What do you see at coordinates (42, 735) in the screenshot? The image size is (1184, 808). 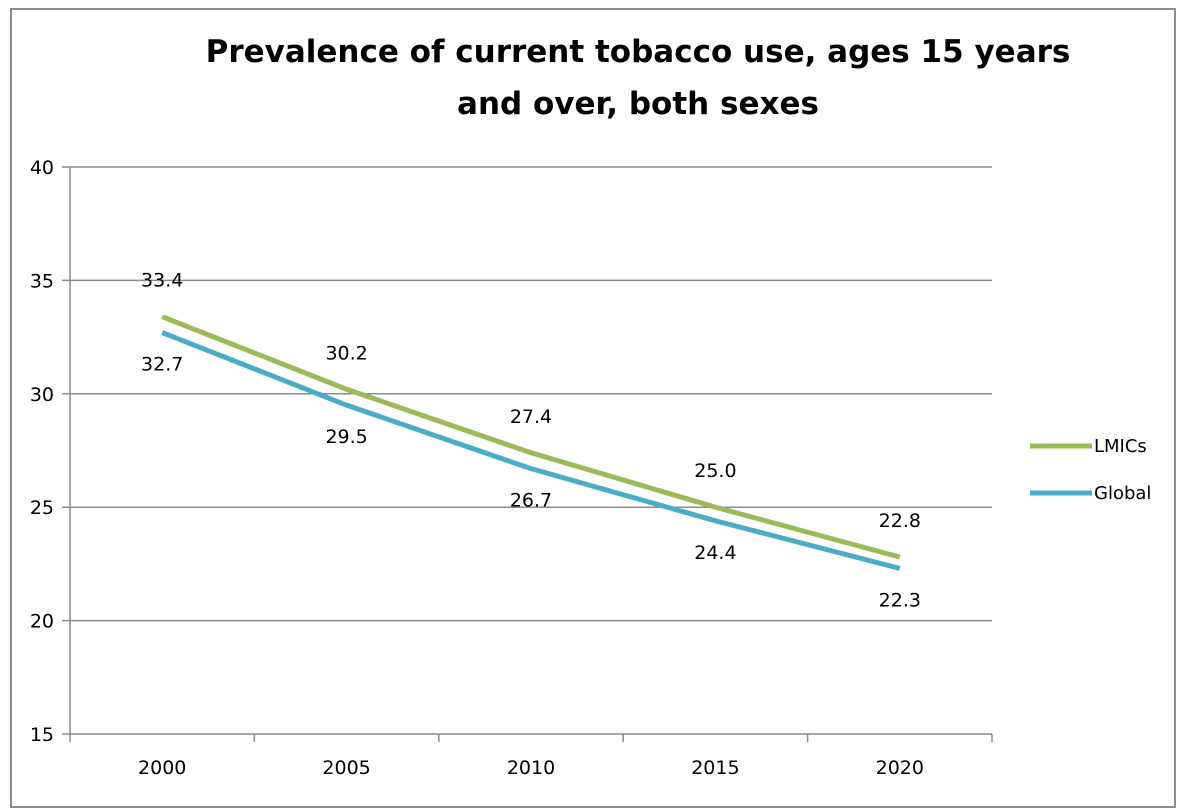 I see `y-tick-label-15: 15` at bounding box center [42, 735].